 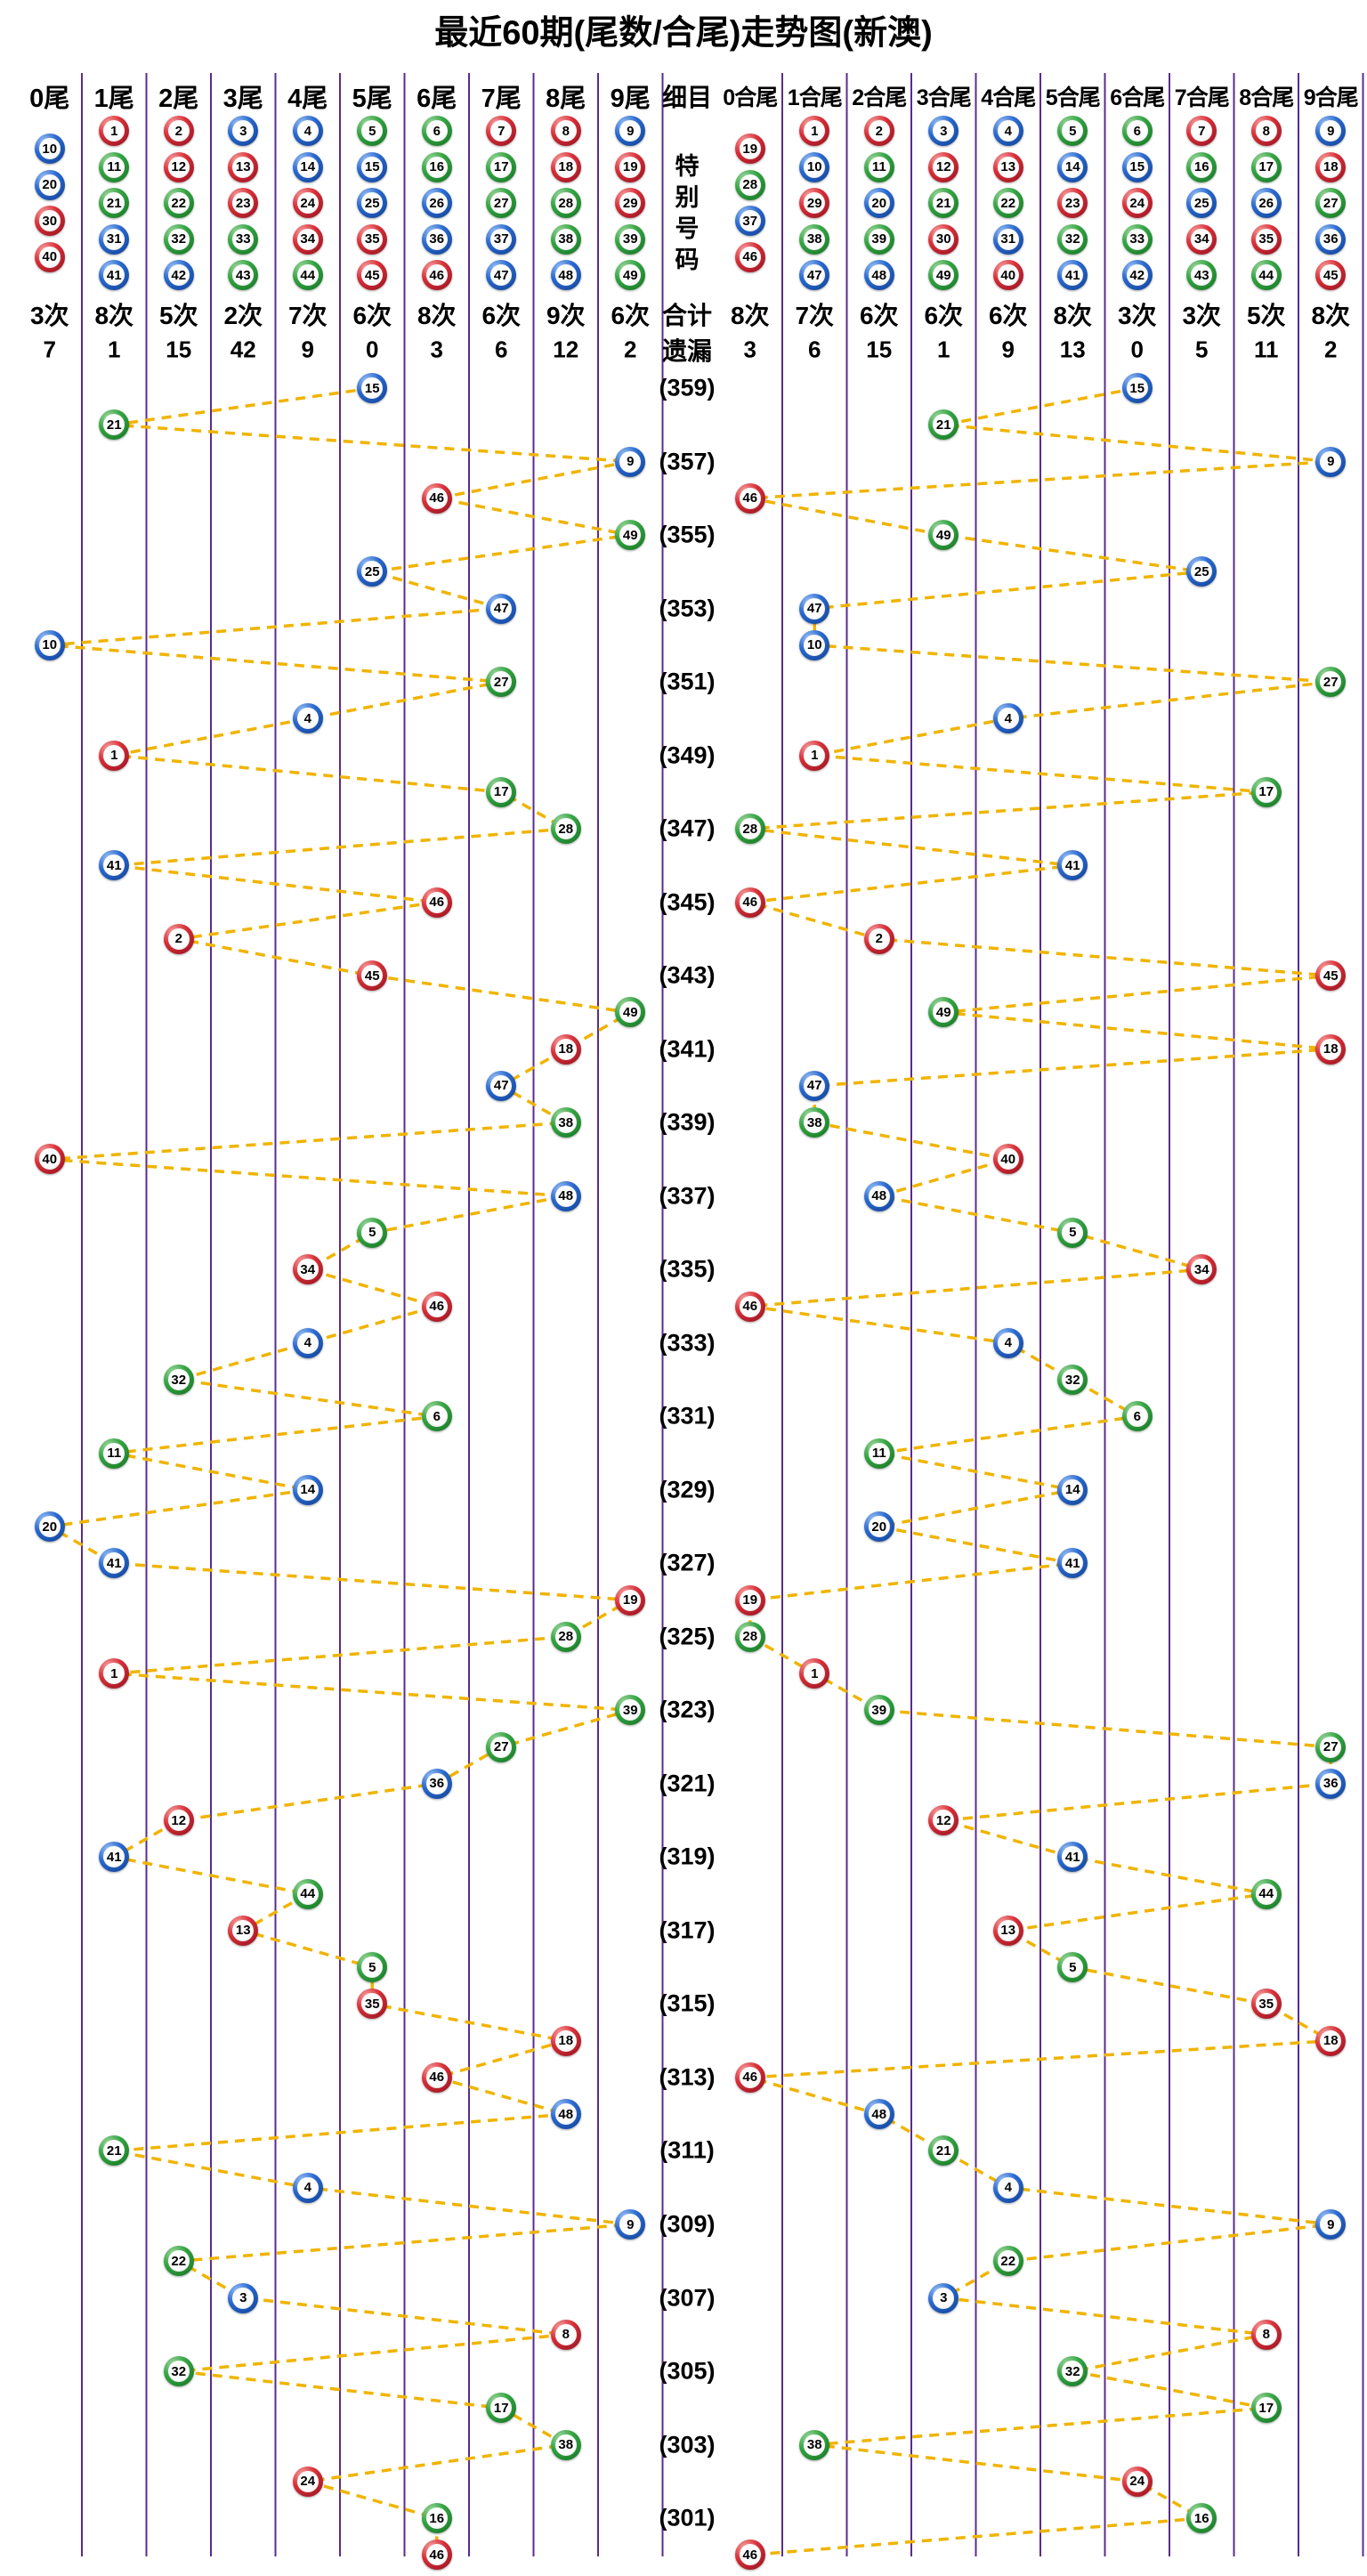 I want to click on draw-ball-left-304: 17, so click(x=502, y=2409).